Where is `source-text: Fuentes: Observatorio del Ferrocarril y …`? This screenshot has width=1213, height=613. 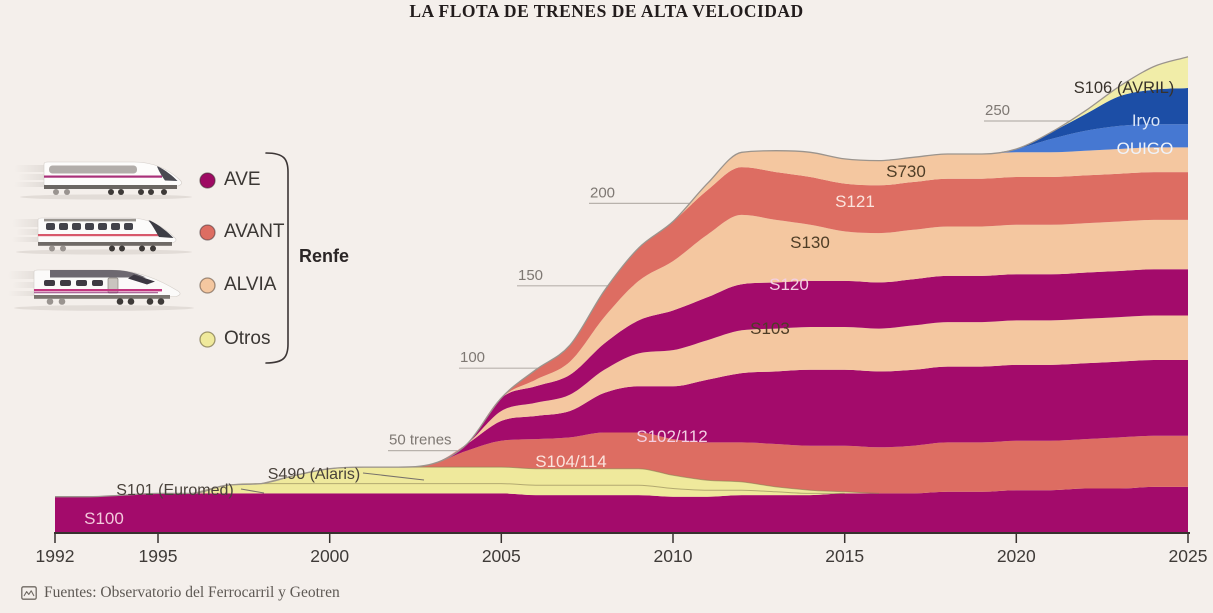 source-text: Fuentes: Observatorio del Ferrocarril y … is located at coordinates (192, 592).